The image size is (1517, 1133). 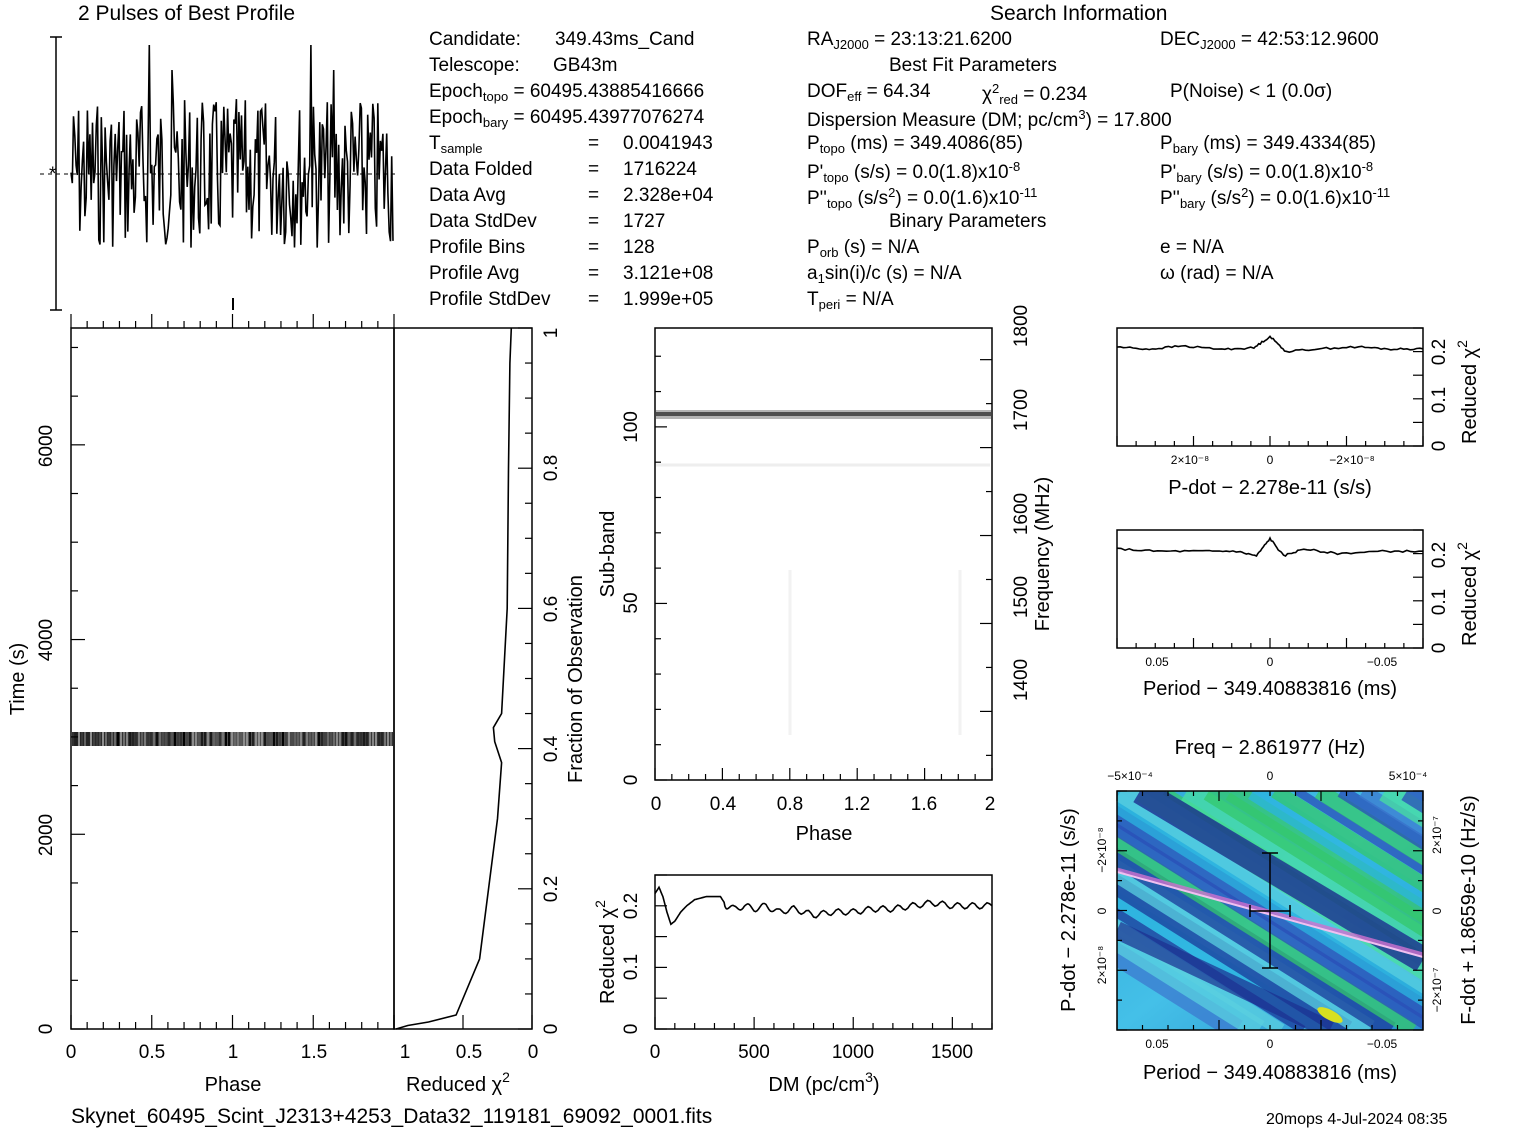 I want to click on ppdot-dark-band, so click(x=1278, y=881).